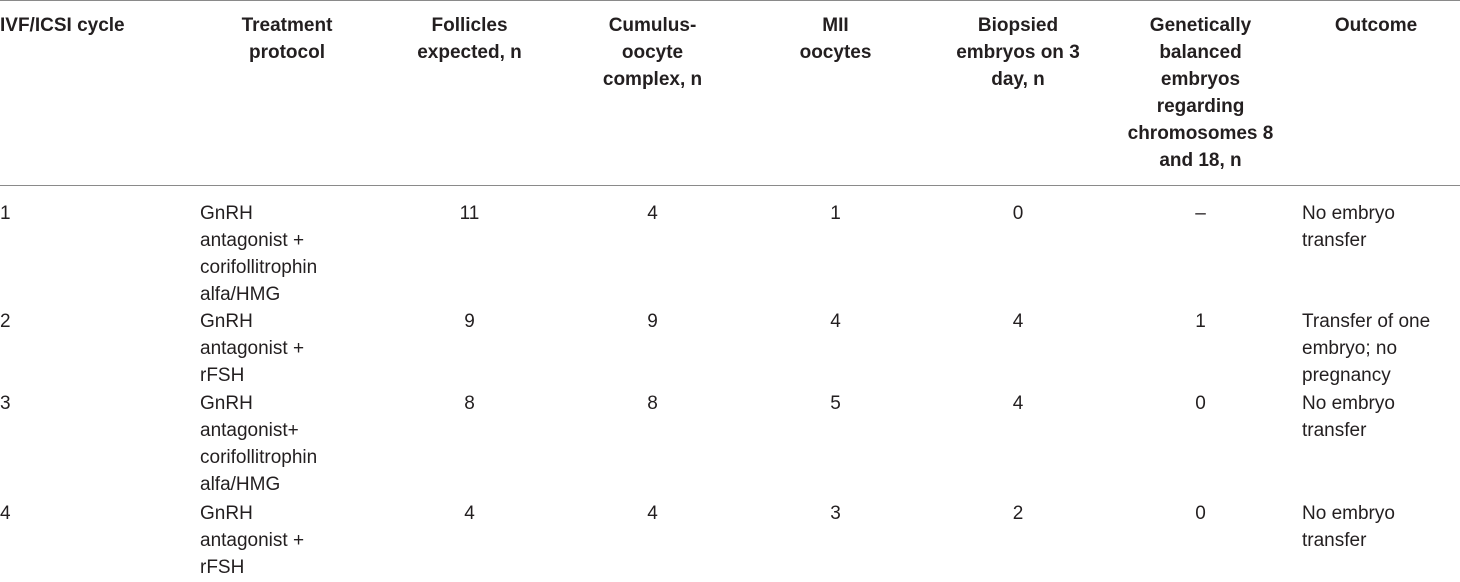  I want to click on cell-cycle: 1, so click(98, 247).